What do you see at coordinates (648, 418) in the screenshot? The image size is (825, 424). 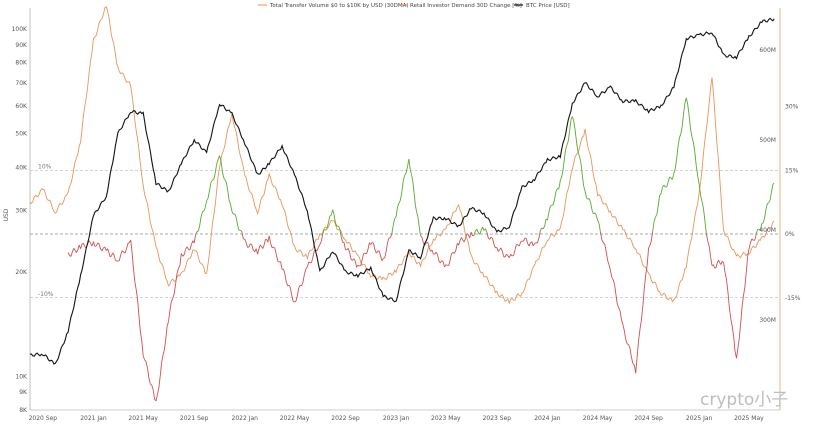 I see `x-tick-label: 2024 Sep` at bounding box center [648, 418].